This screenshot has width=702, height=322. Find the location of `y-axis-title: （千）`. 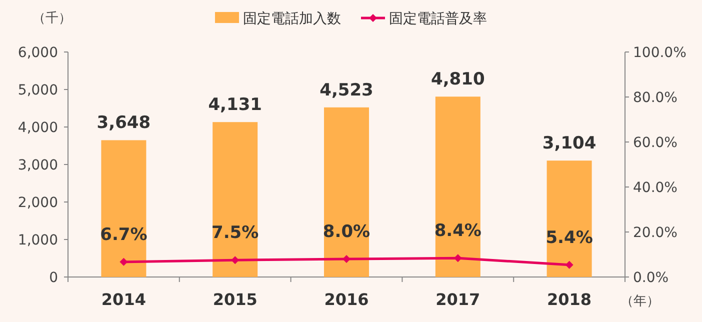

y-axis-title: （千） is located at coordinates (52, 18).